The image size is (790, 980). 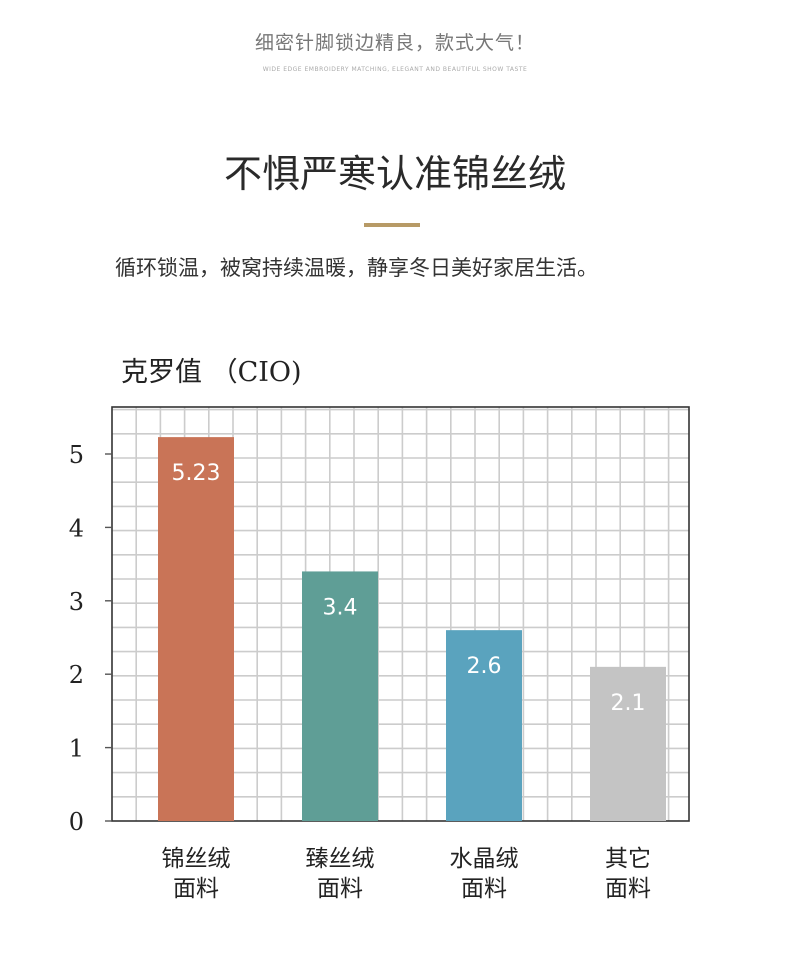 What do you see at coordinates (196, 859) in the screenshot?
I see `x-tick-label: 锦丝绒` at bounding box center [196, 859].